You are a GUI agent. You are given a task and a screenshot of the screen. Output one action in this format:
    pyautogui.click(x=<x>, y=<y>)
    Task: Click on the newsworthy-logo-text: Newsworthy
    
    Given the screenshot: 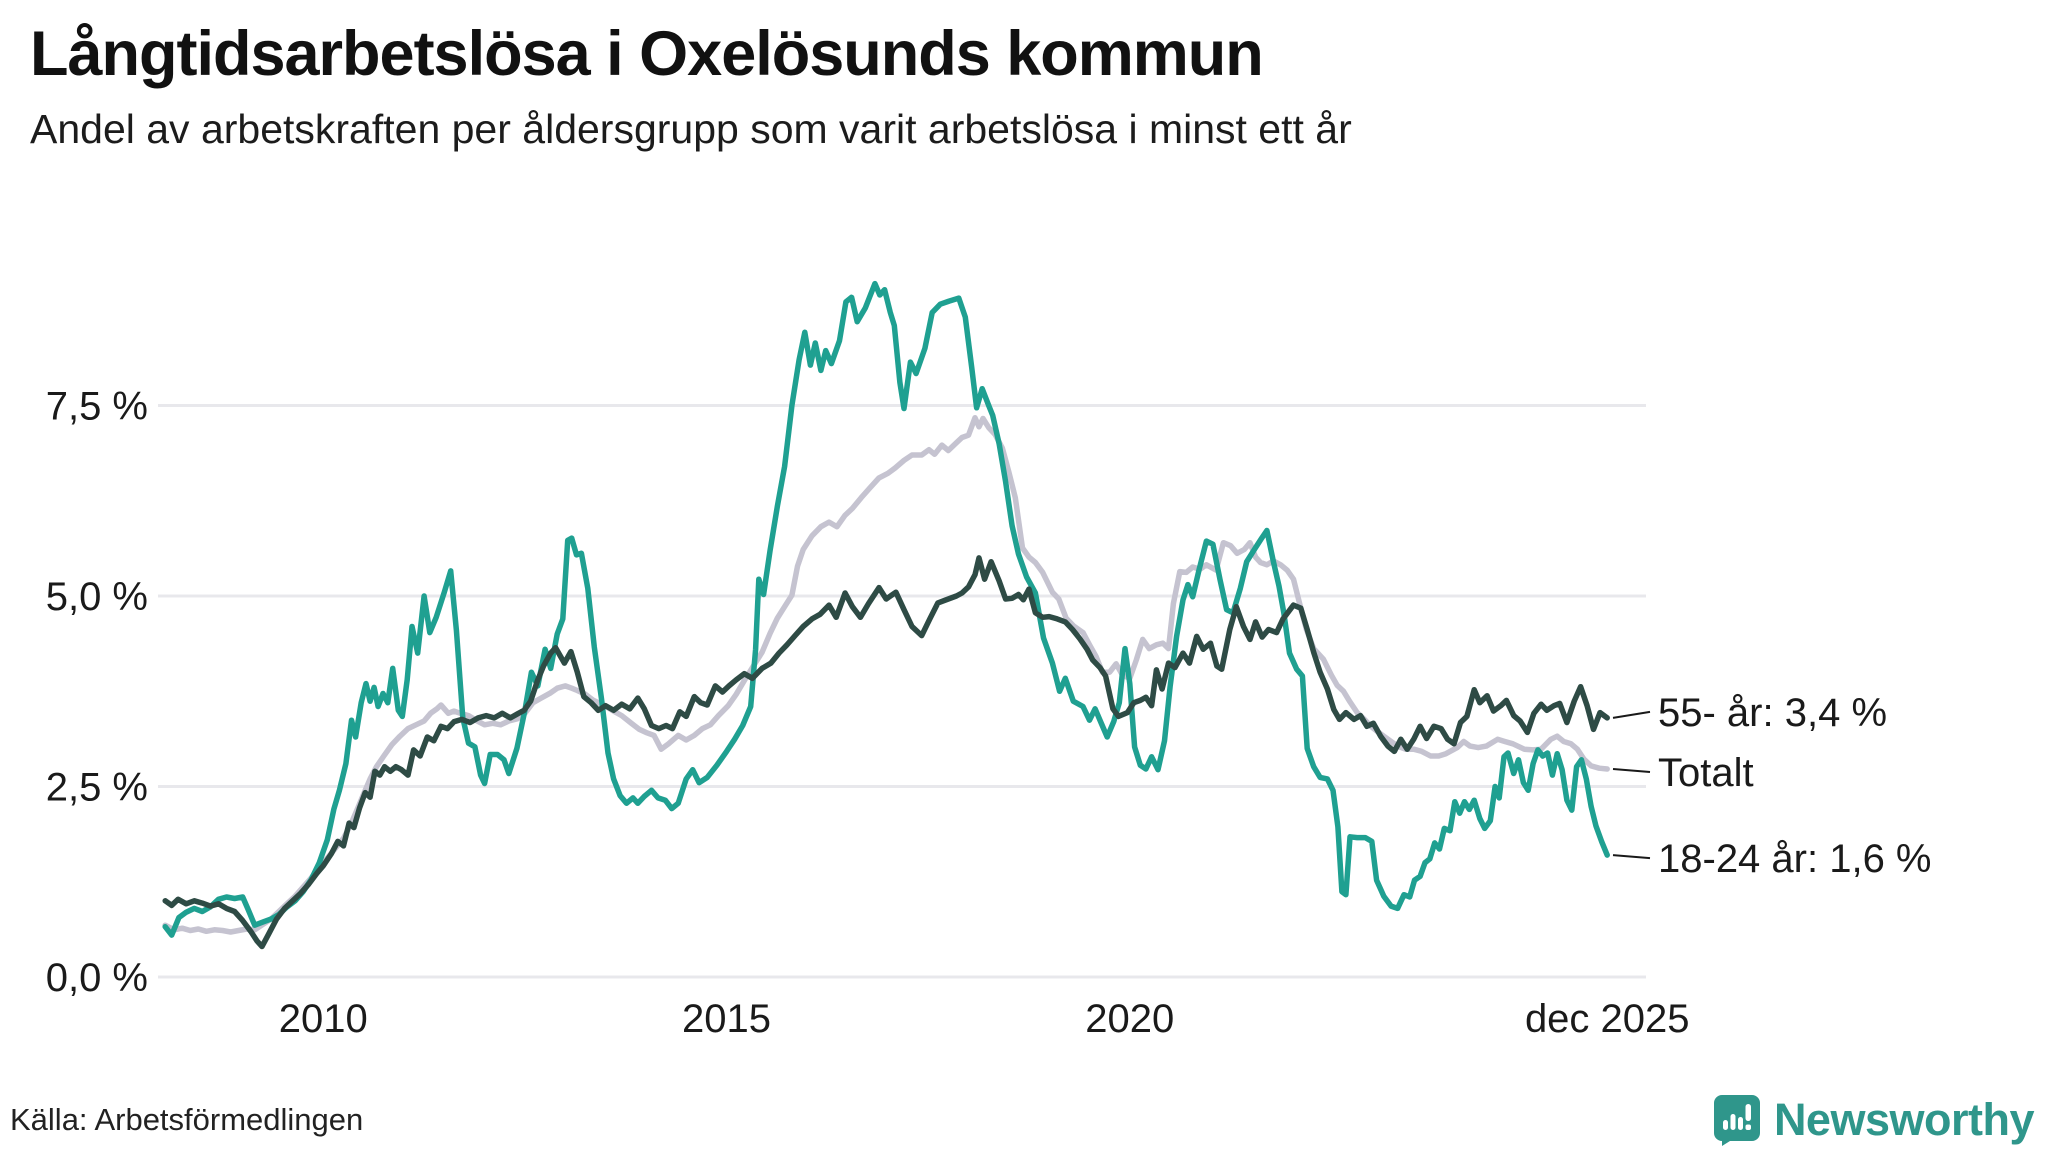 What is the action you would take?
    pyautogui.click(x=1904, y=1119)
    